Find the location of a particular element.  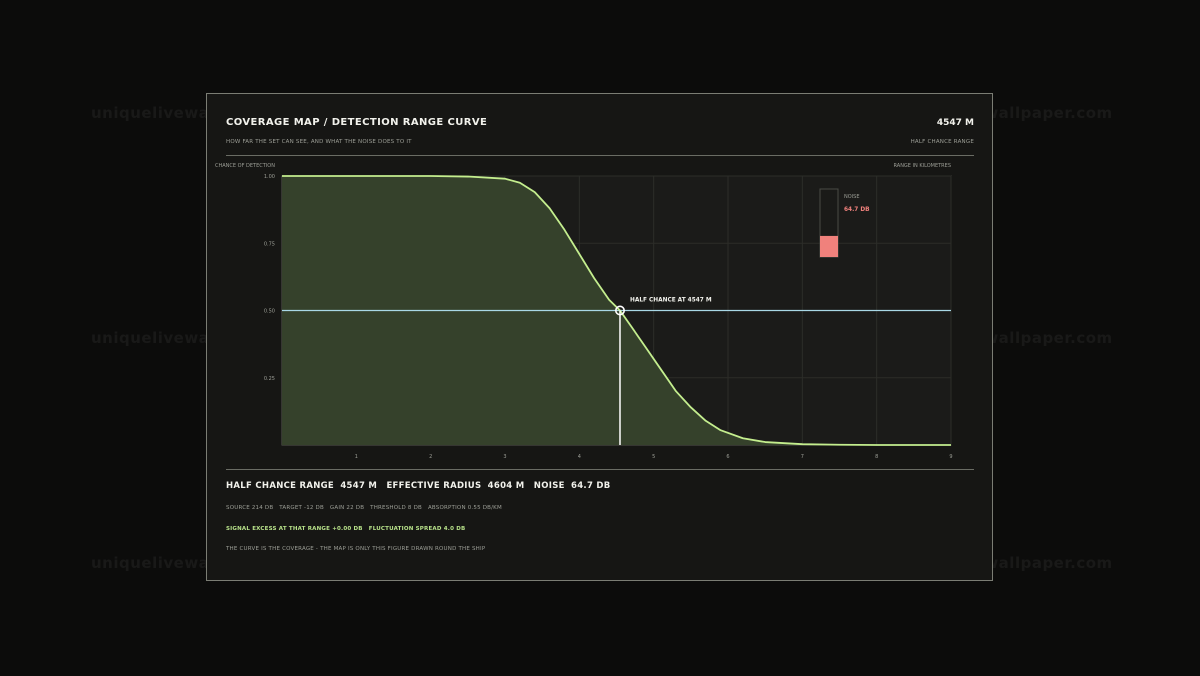

header-divider is located at coordinates (600, 155).